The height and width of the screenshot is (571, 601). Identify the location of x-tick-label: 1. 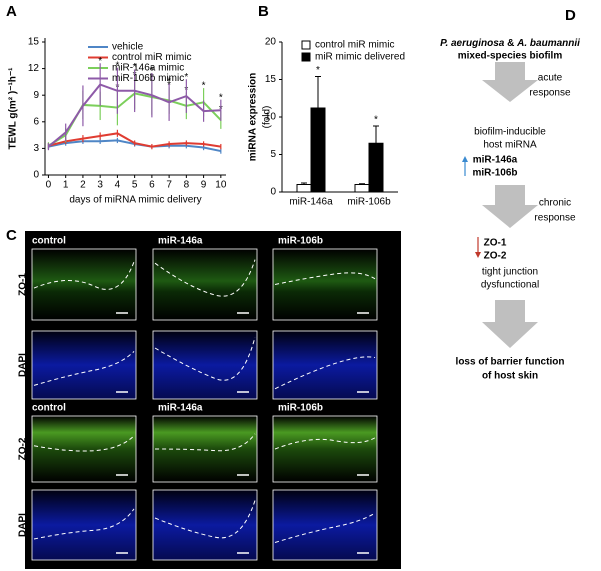
(66, 185).